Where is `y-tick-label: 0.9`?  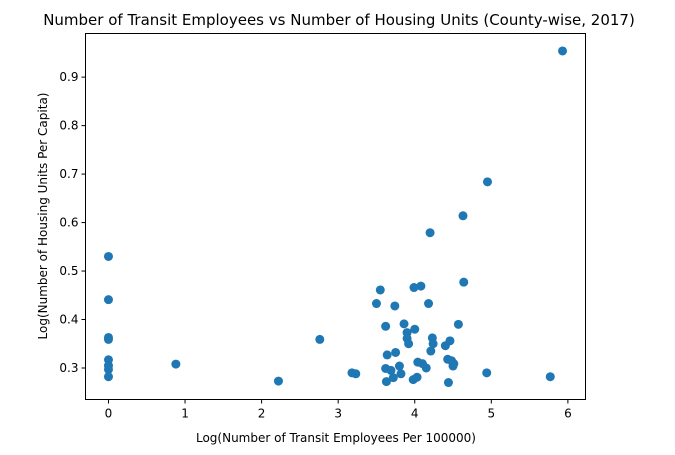 y-tick-label: 0.9 is located at coordinates (68, 77).